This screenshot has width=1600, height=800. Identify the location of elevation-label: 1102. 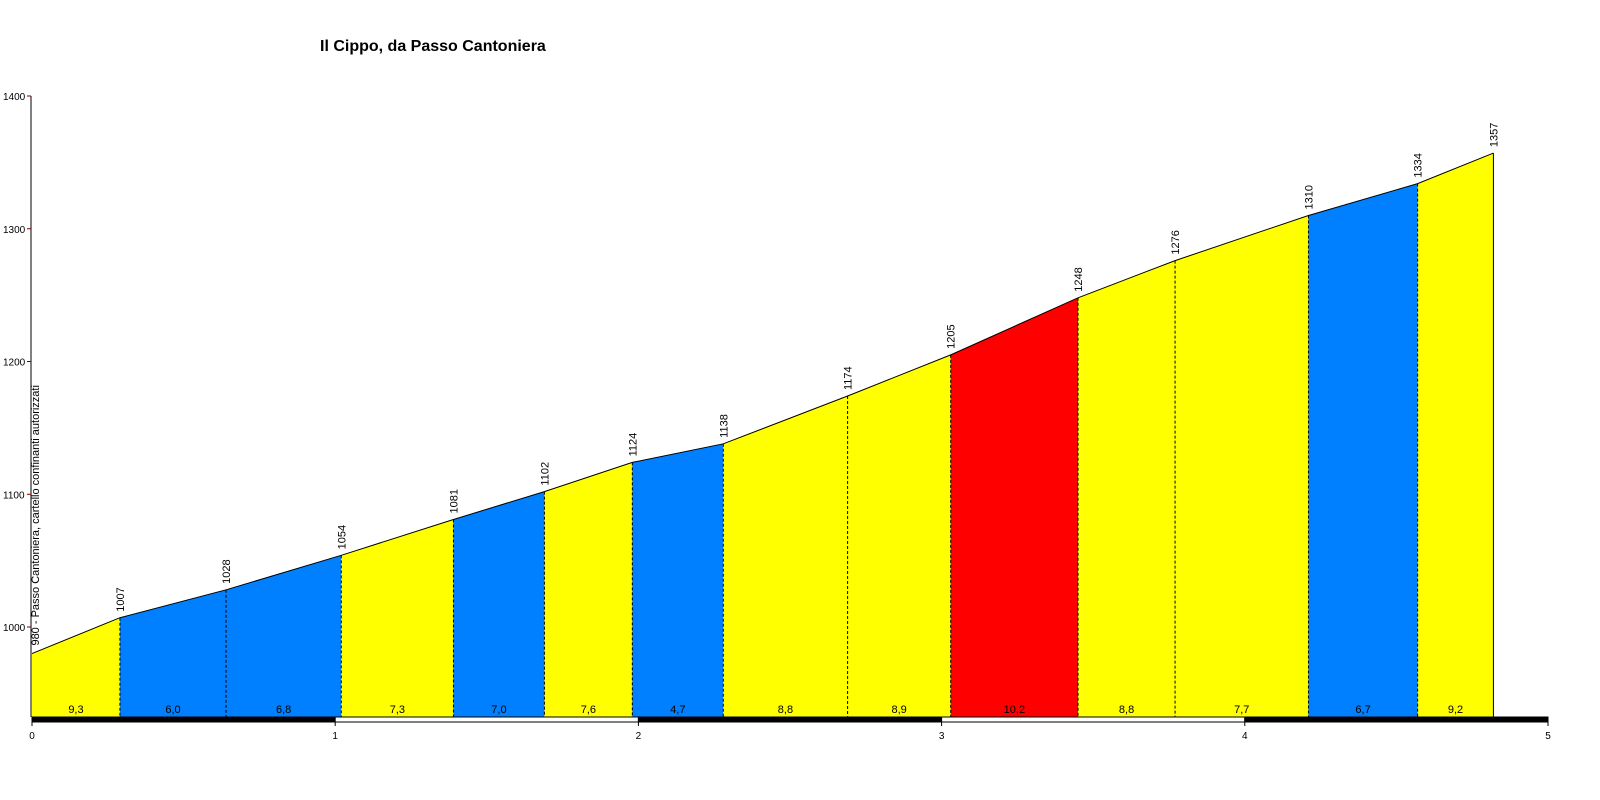
(545, 474).